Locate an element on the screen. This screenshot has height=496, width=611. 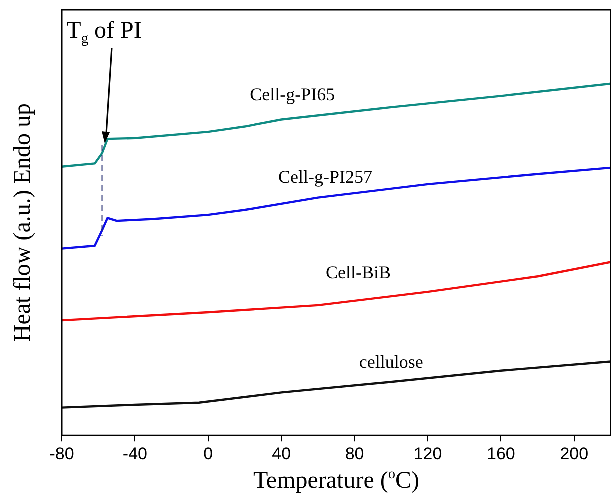
x-tick-label: 120 is located at coordinates (428, 454).